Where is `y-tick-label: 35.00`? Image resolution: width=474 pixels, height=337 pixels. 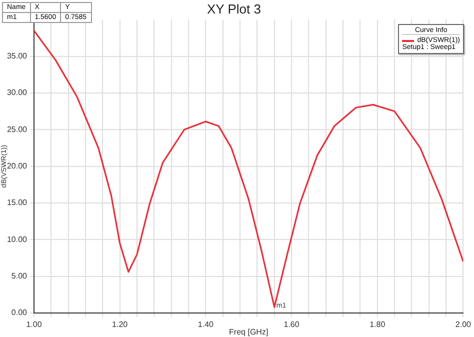
y-tick-label: 35.00 is located at coordinates (17, 55).